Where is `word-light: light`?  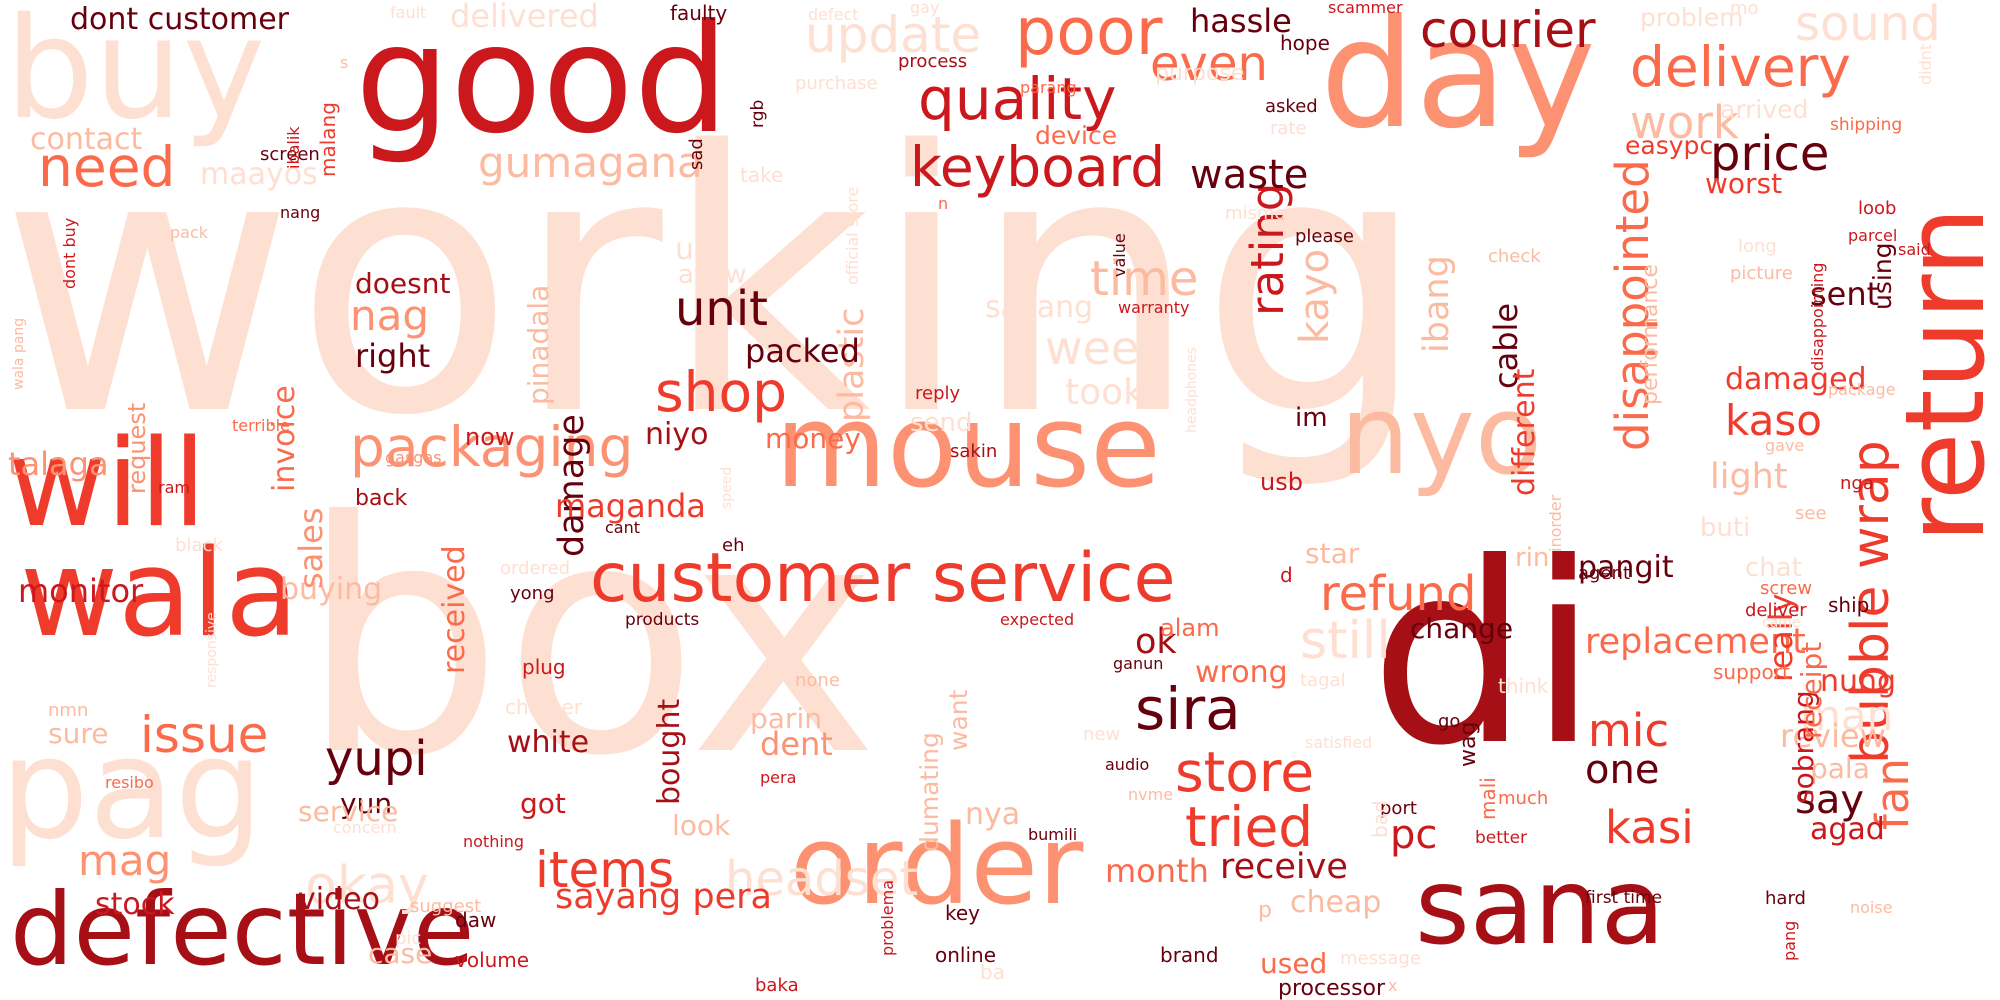 word-light: light is located at coordinates (1749, 477).